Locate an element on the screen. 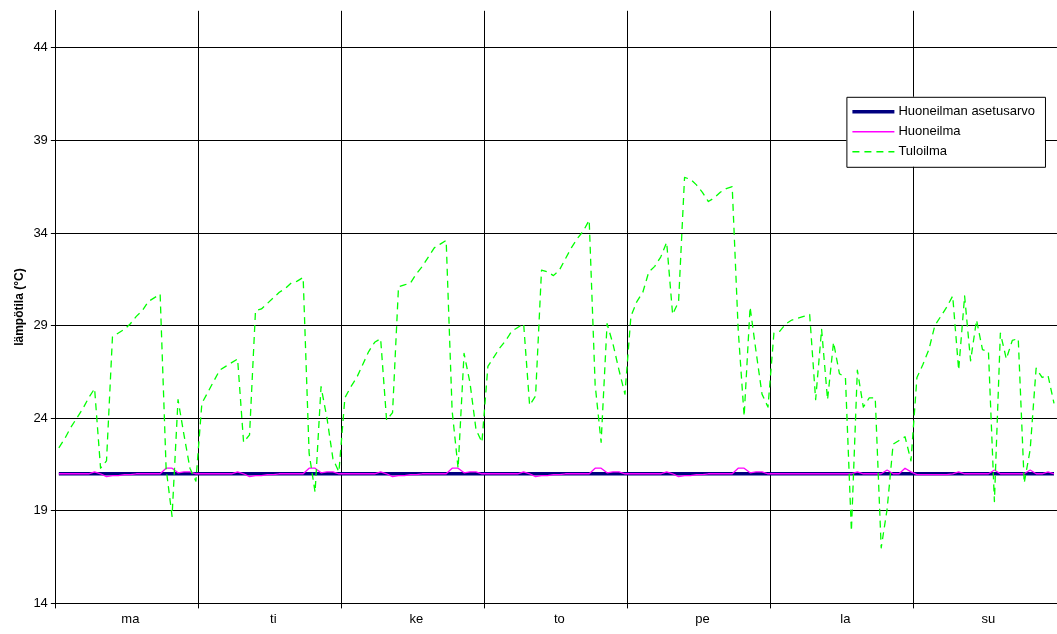 Image resolution: width=1057 pixels, height=634 pixels. legend-label: Huoneilman asetusarvo is located at coordinates (966, 111).